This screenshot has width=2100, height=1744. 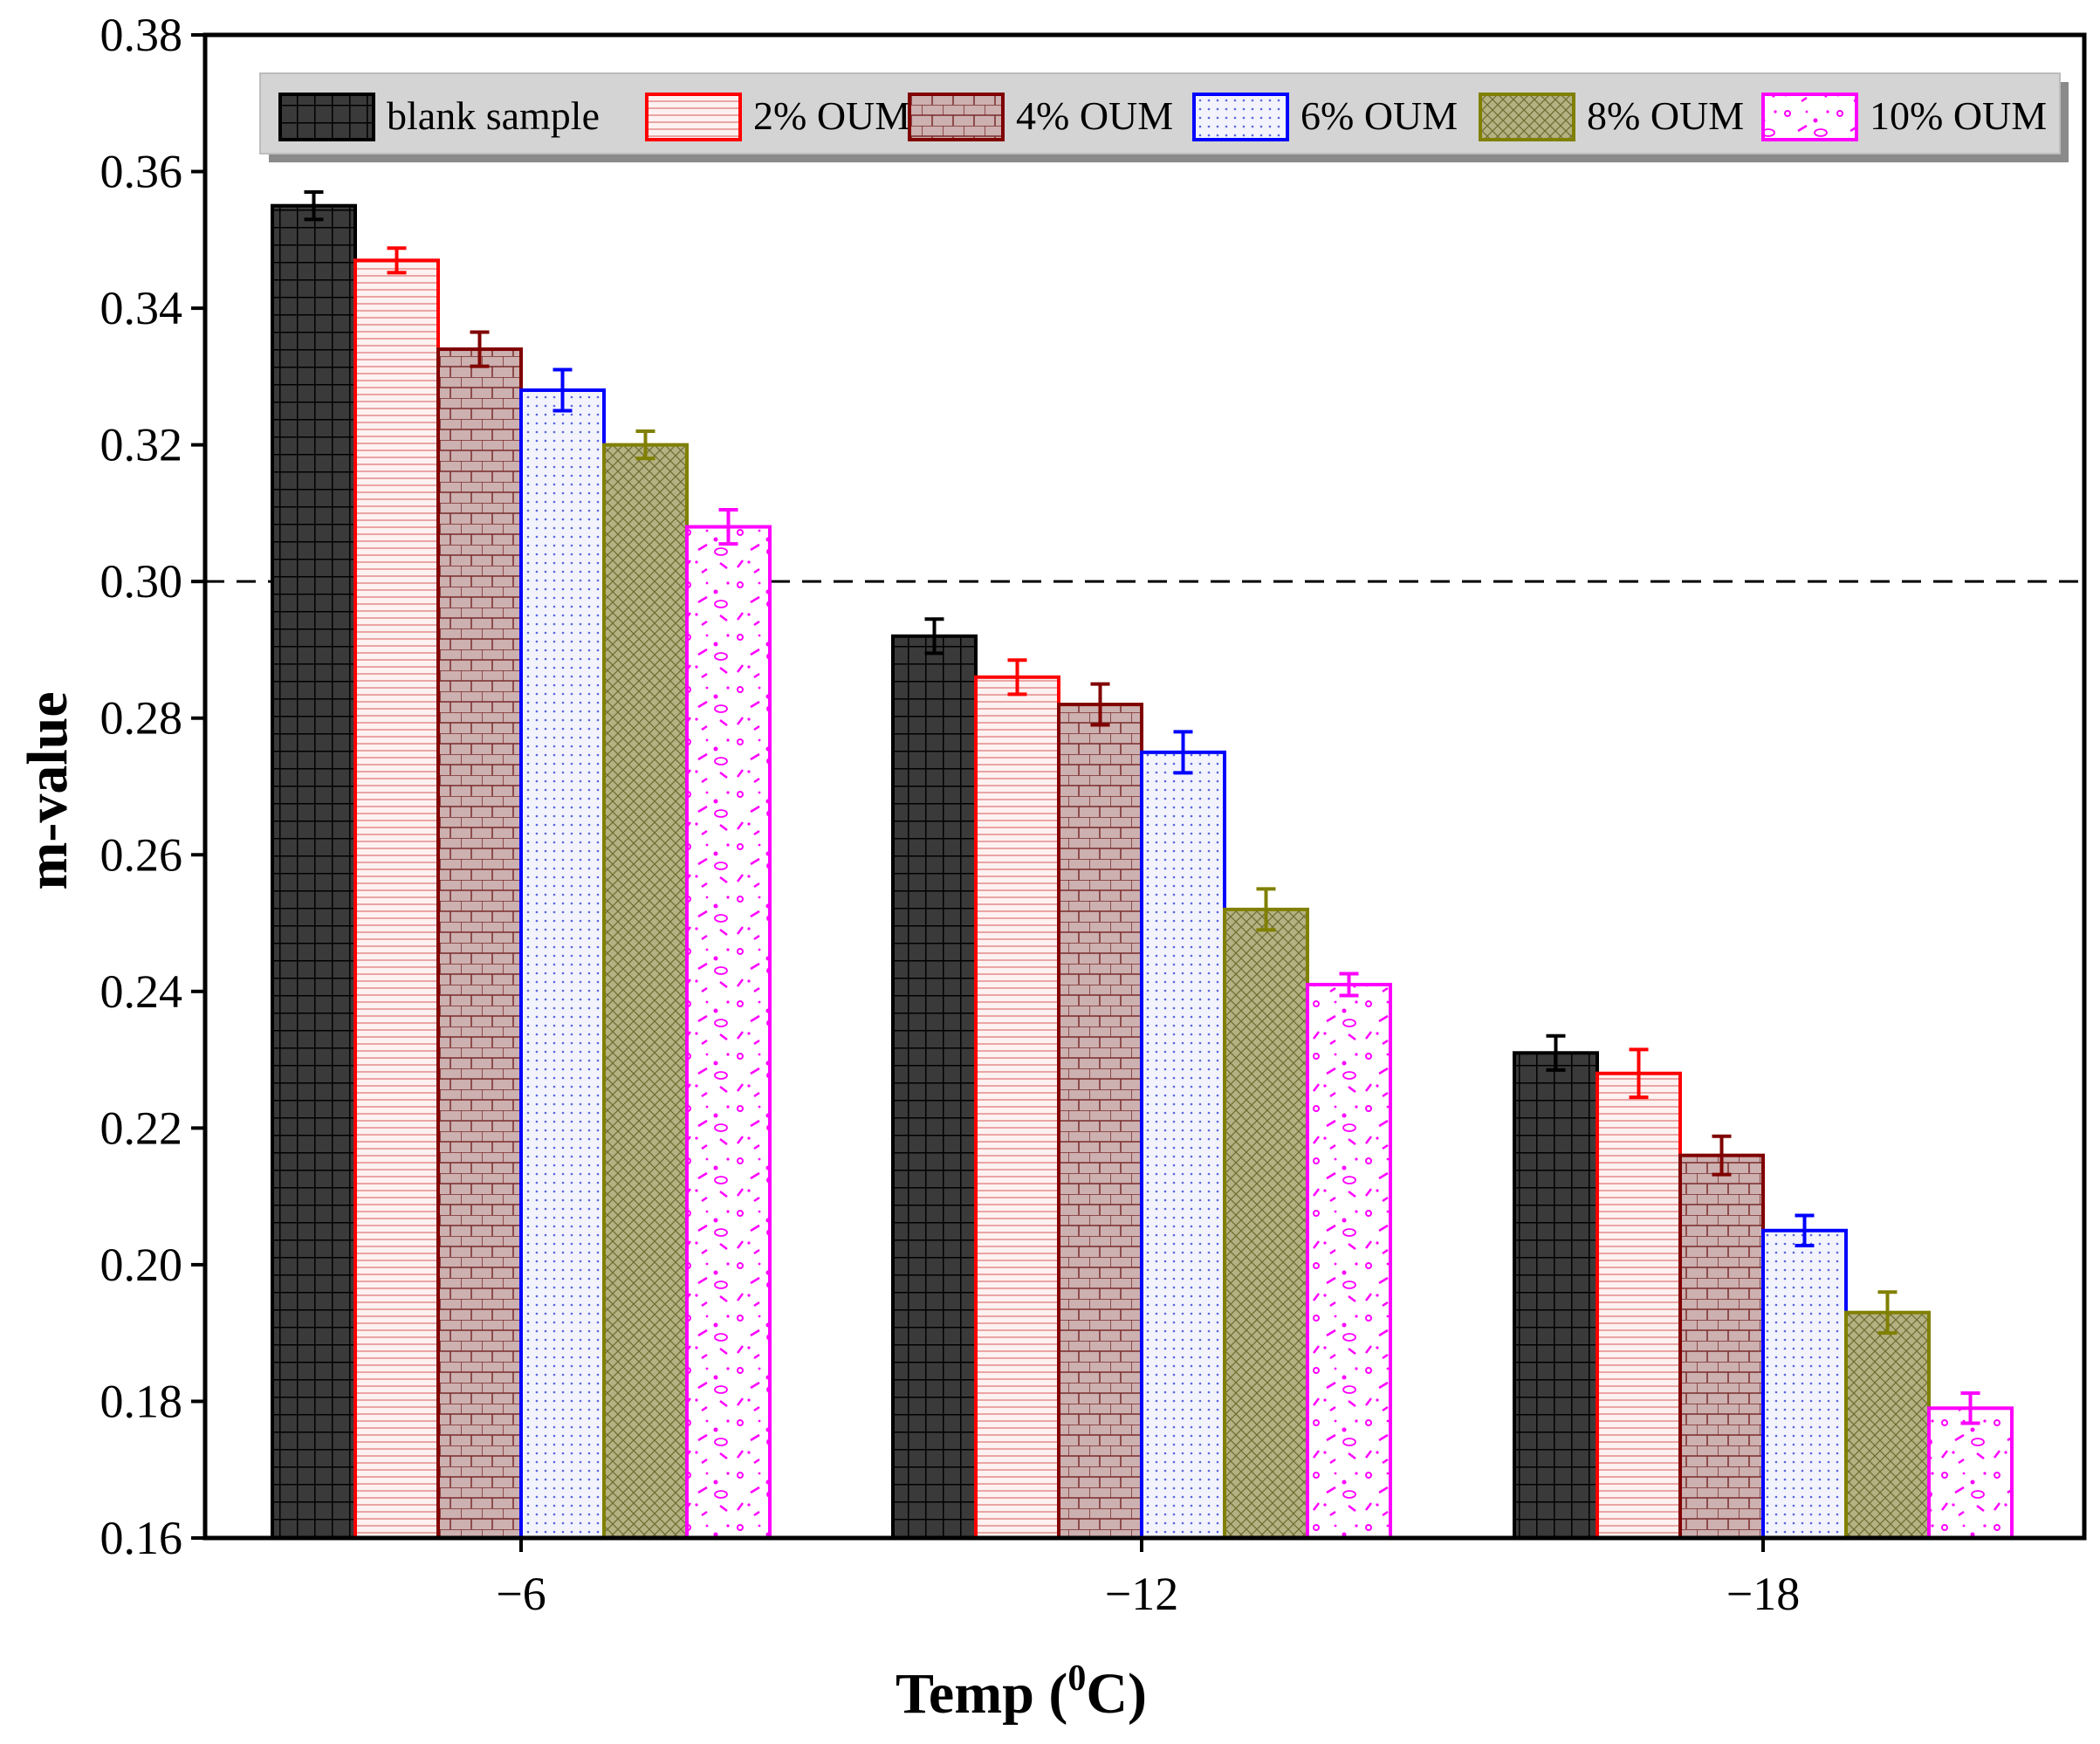 What do you see at coordinates (141, 1265) in the screenshot?
I see `y-tick-label: 0.20` at bounding box center [141, 1265].